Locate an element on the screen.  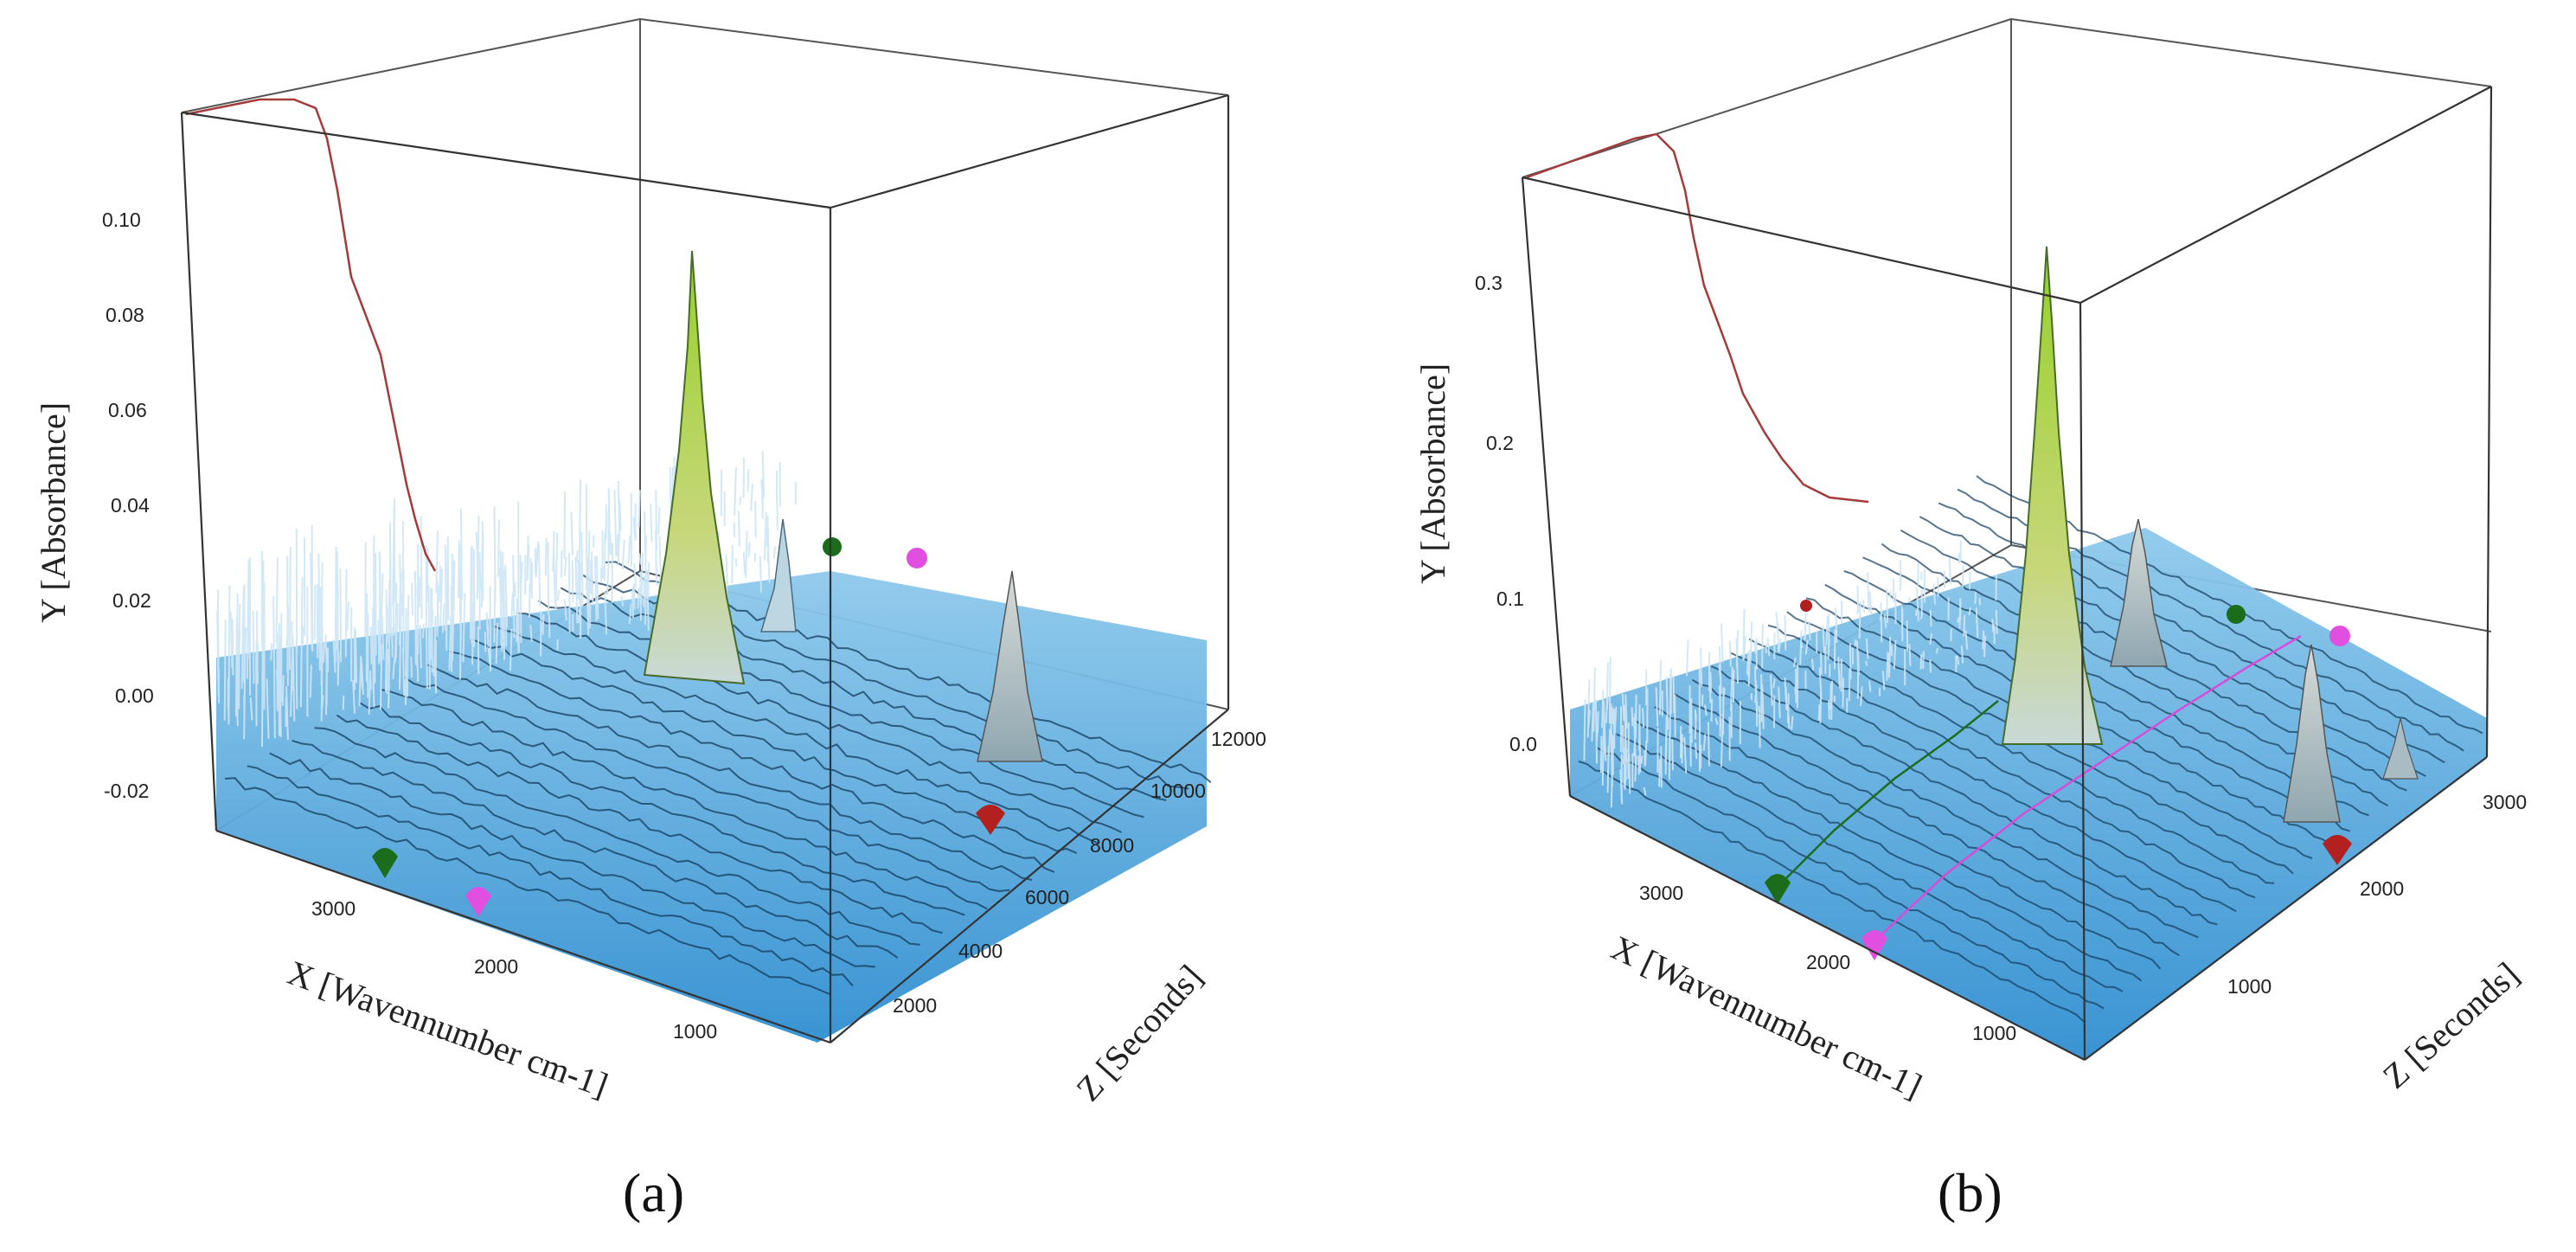
panel-a-y-tick-6: 0.00 is located at coordinates (134, 695).